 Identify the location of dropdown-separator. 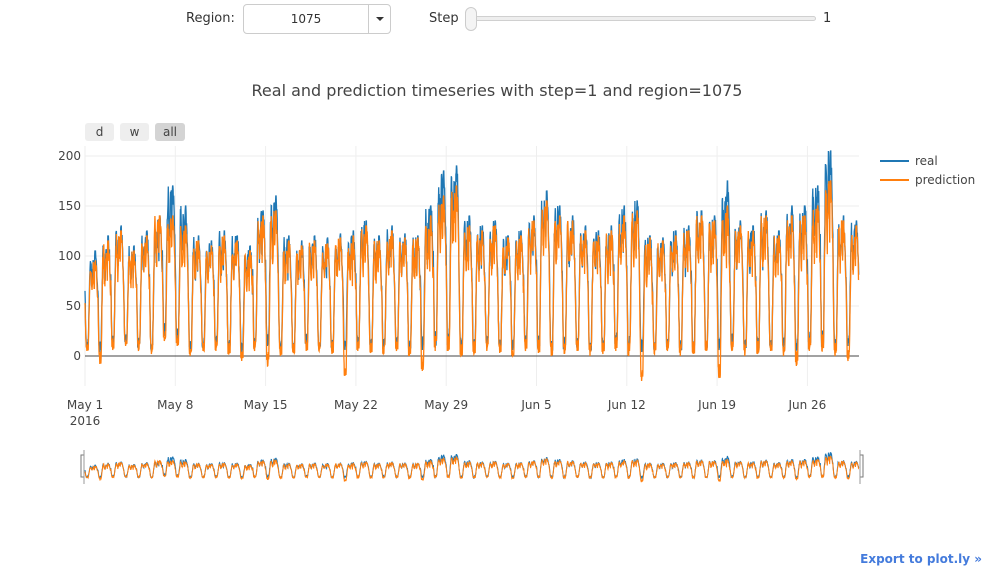
(368, 19).